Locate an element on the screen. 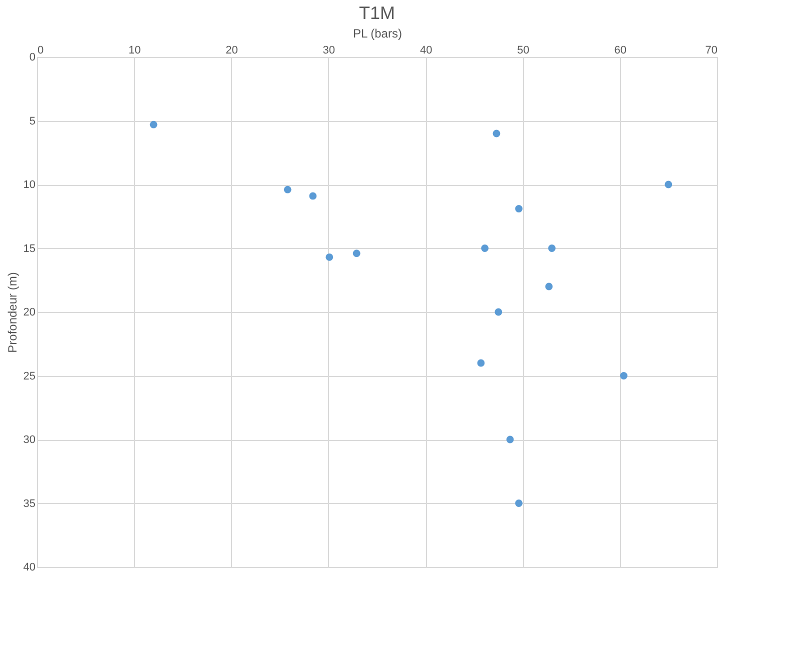 This screenshot has height=666, width=792. y-tick-label: 10 is located at coordinates (29, 185).